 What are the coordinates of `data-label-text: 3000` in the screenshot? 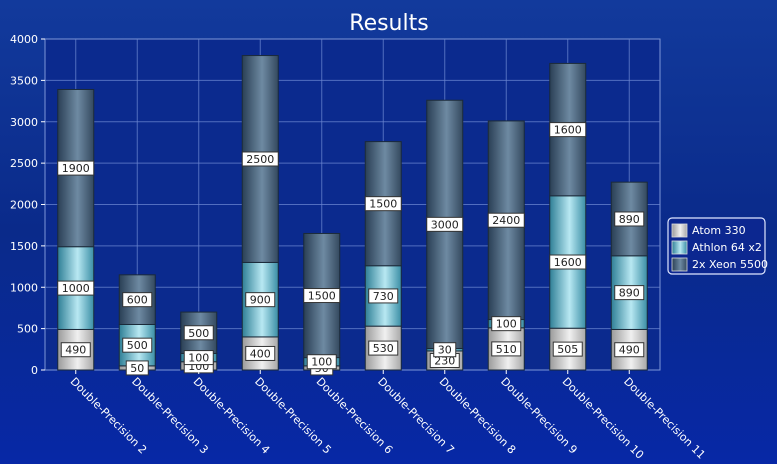 It's located at (445, 224).